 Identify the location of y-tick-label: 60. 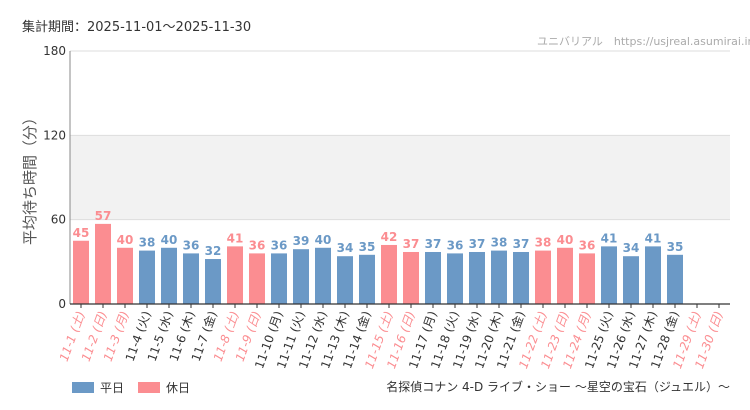
(58, 220).